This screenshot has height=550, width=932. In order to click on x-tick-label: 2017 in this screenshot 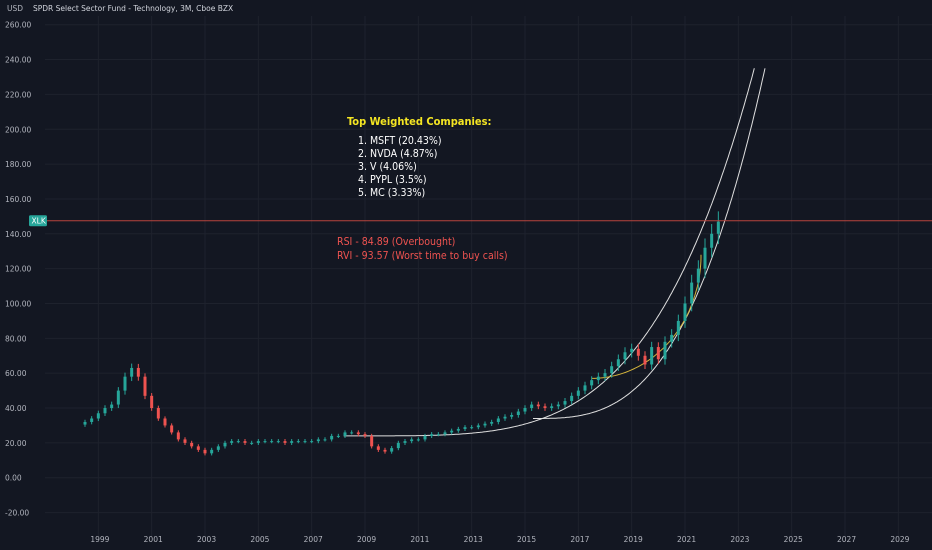, I will do `click(579, 539)`.